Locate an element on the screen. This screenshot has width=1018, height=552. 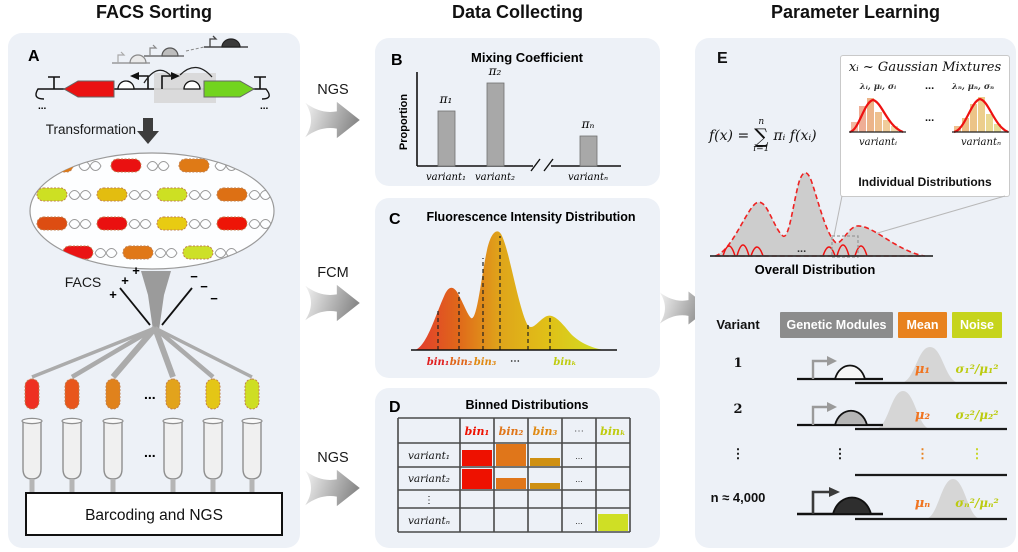
minus-sign-1: − is located at coordinates (194, 276).